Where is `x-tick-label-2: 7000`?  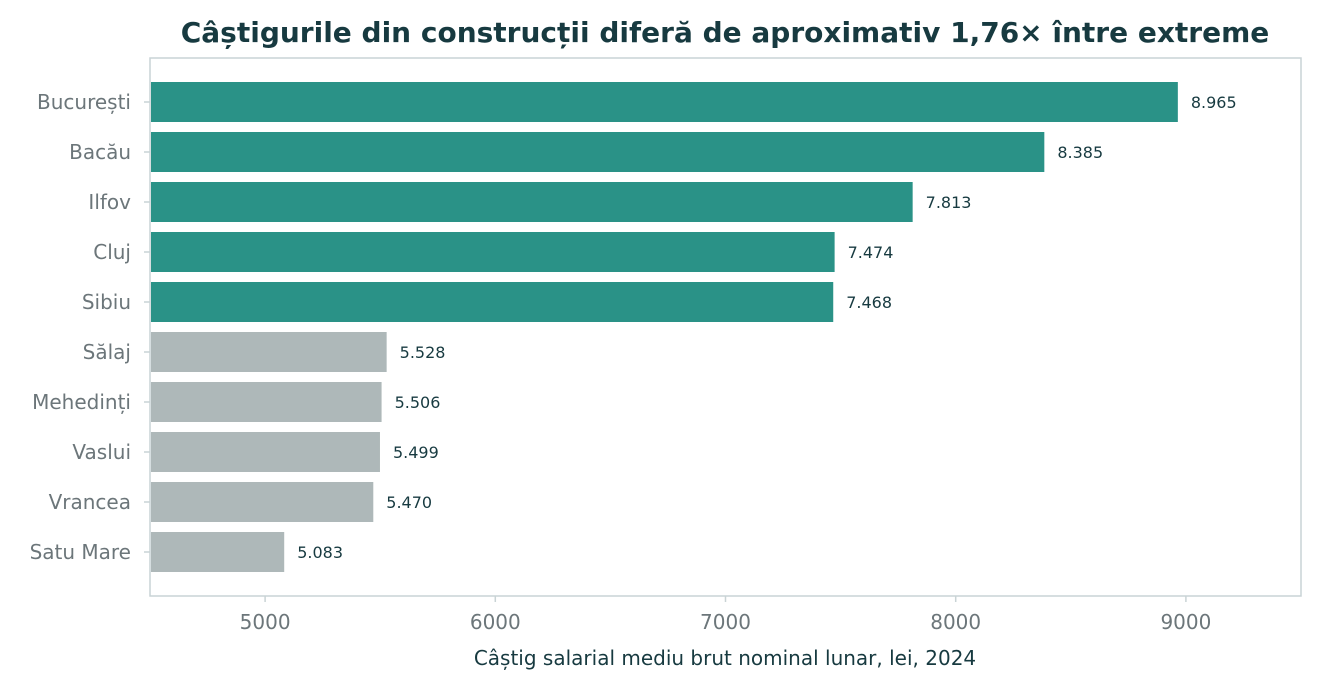
x-tick-label-2: 7000 is located at coordinates (725, 622).